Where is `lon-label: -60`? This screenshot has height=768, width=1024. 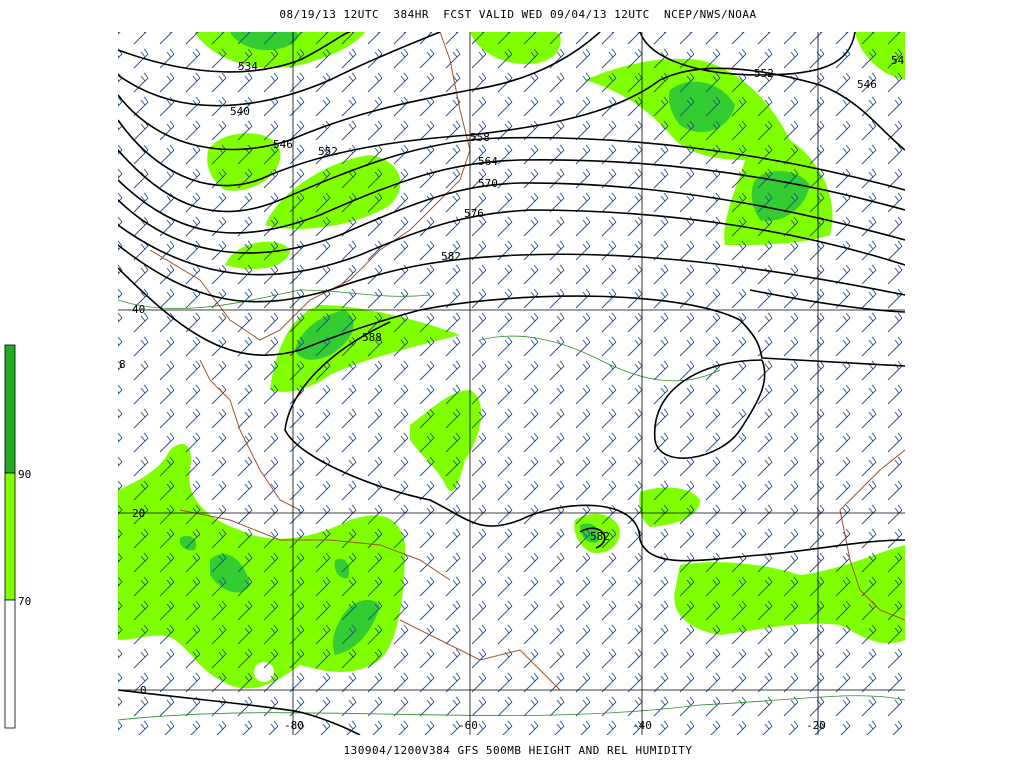
lon-label: -60 is located at coordinates (468, 725).